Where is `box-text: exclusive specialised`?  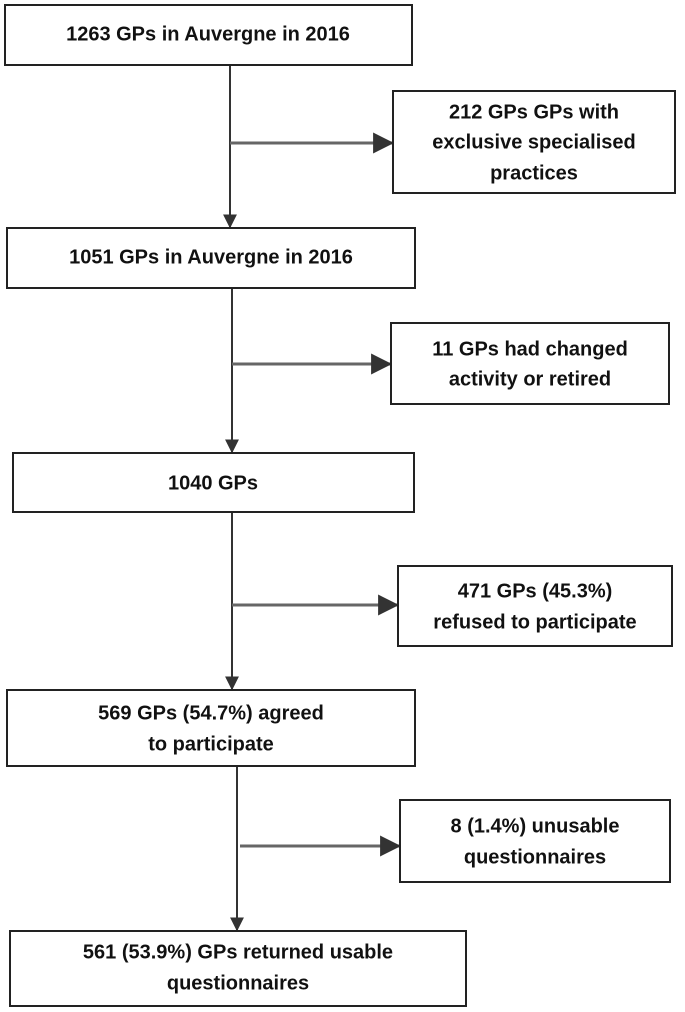
box-text: exclusive specialised is located at coordinates (533, 142).